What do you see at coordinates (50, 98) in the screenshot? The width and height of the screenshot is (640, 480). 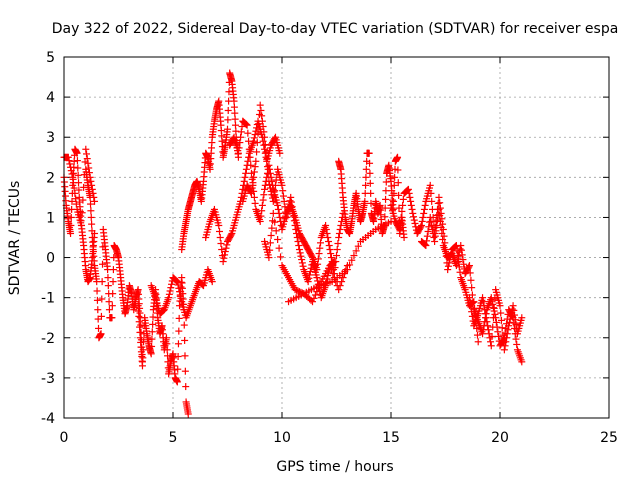 I see `y-tick-label: 4` at bounding box center [50, 98].